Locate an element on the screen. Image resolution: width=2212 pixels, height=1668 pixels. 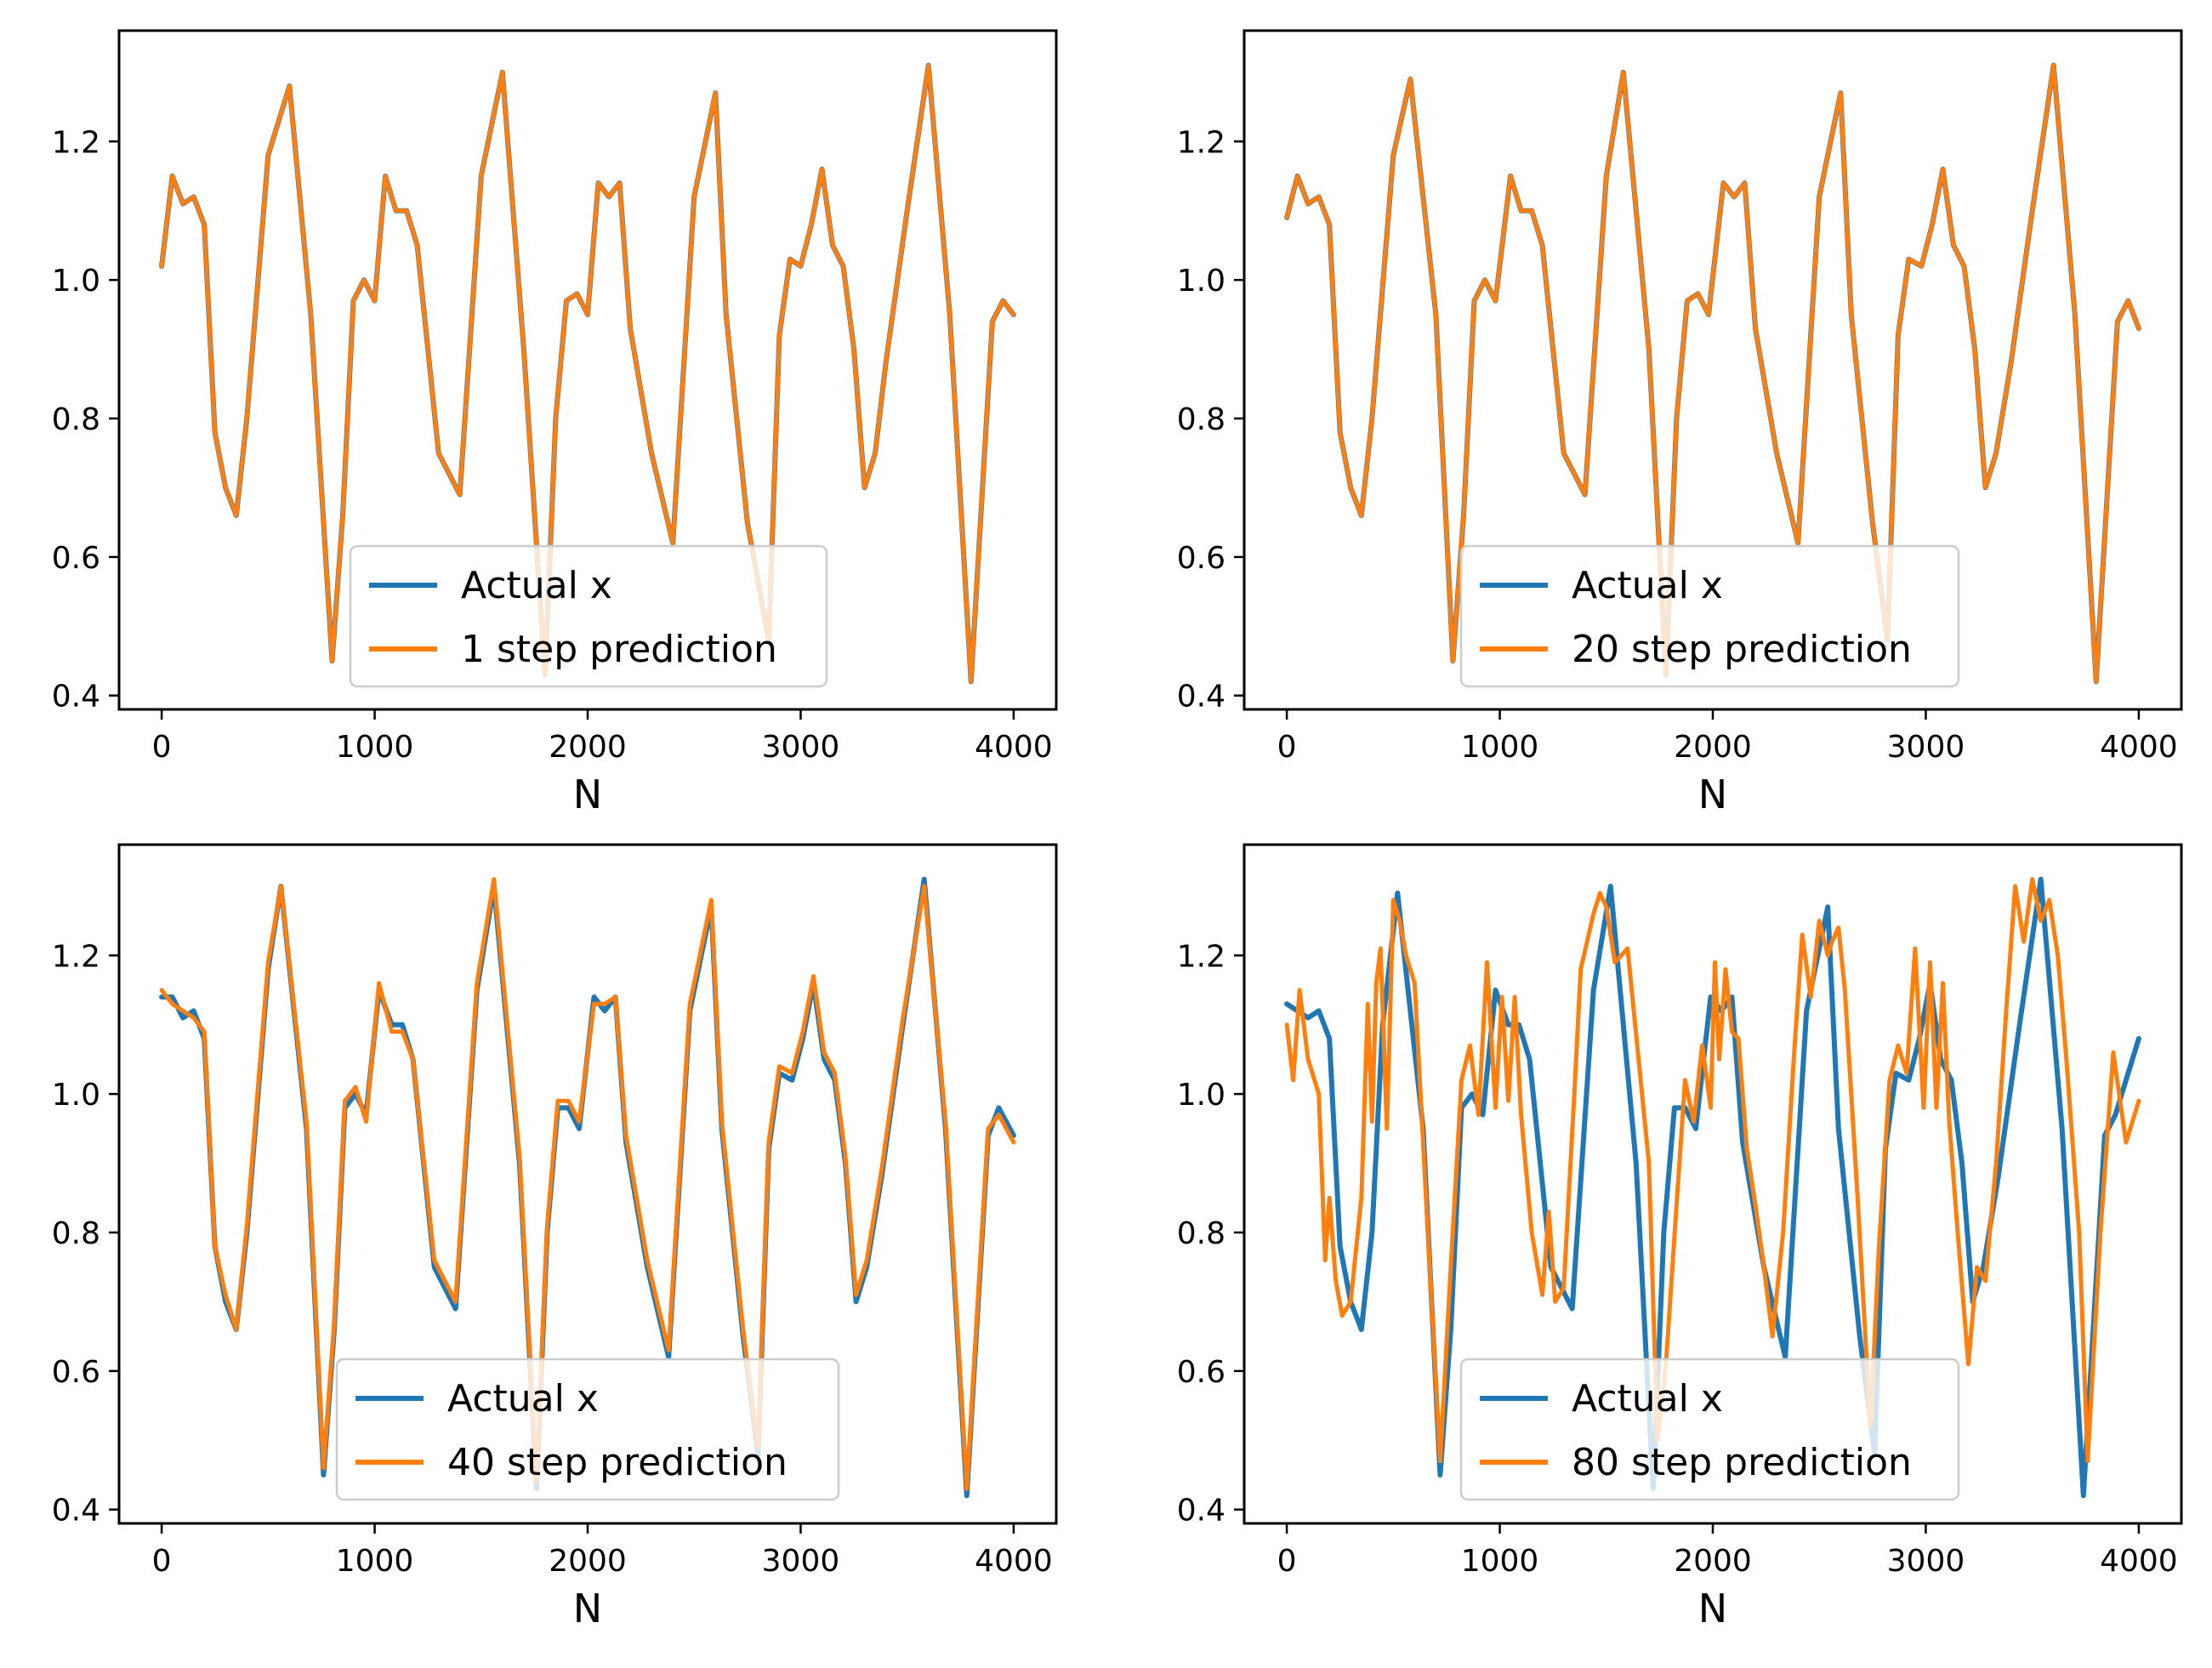
legend-entry-label: 1 step prediction is located at coordinates (619, 650).